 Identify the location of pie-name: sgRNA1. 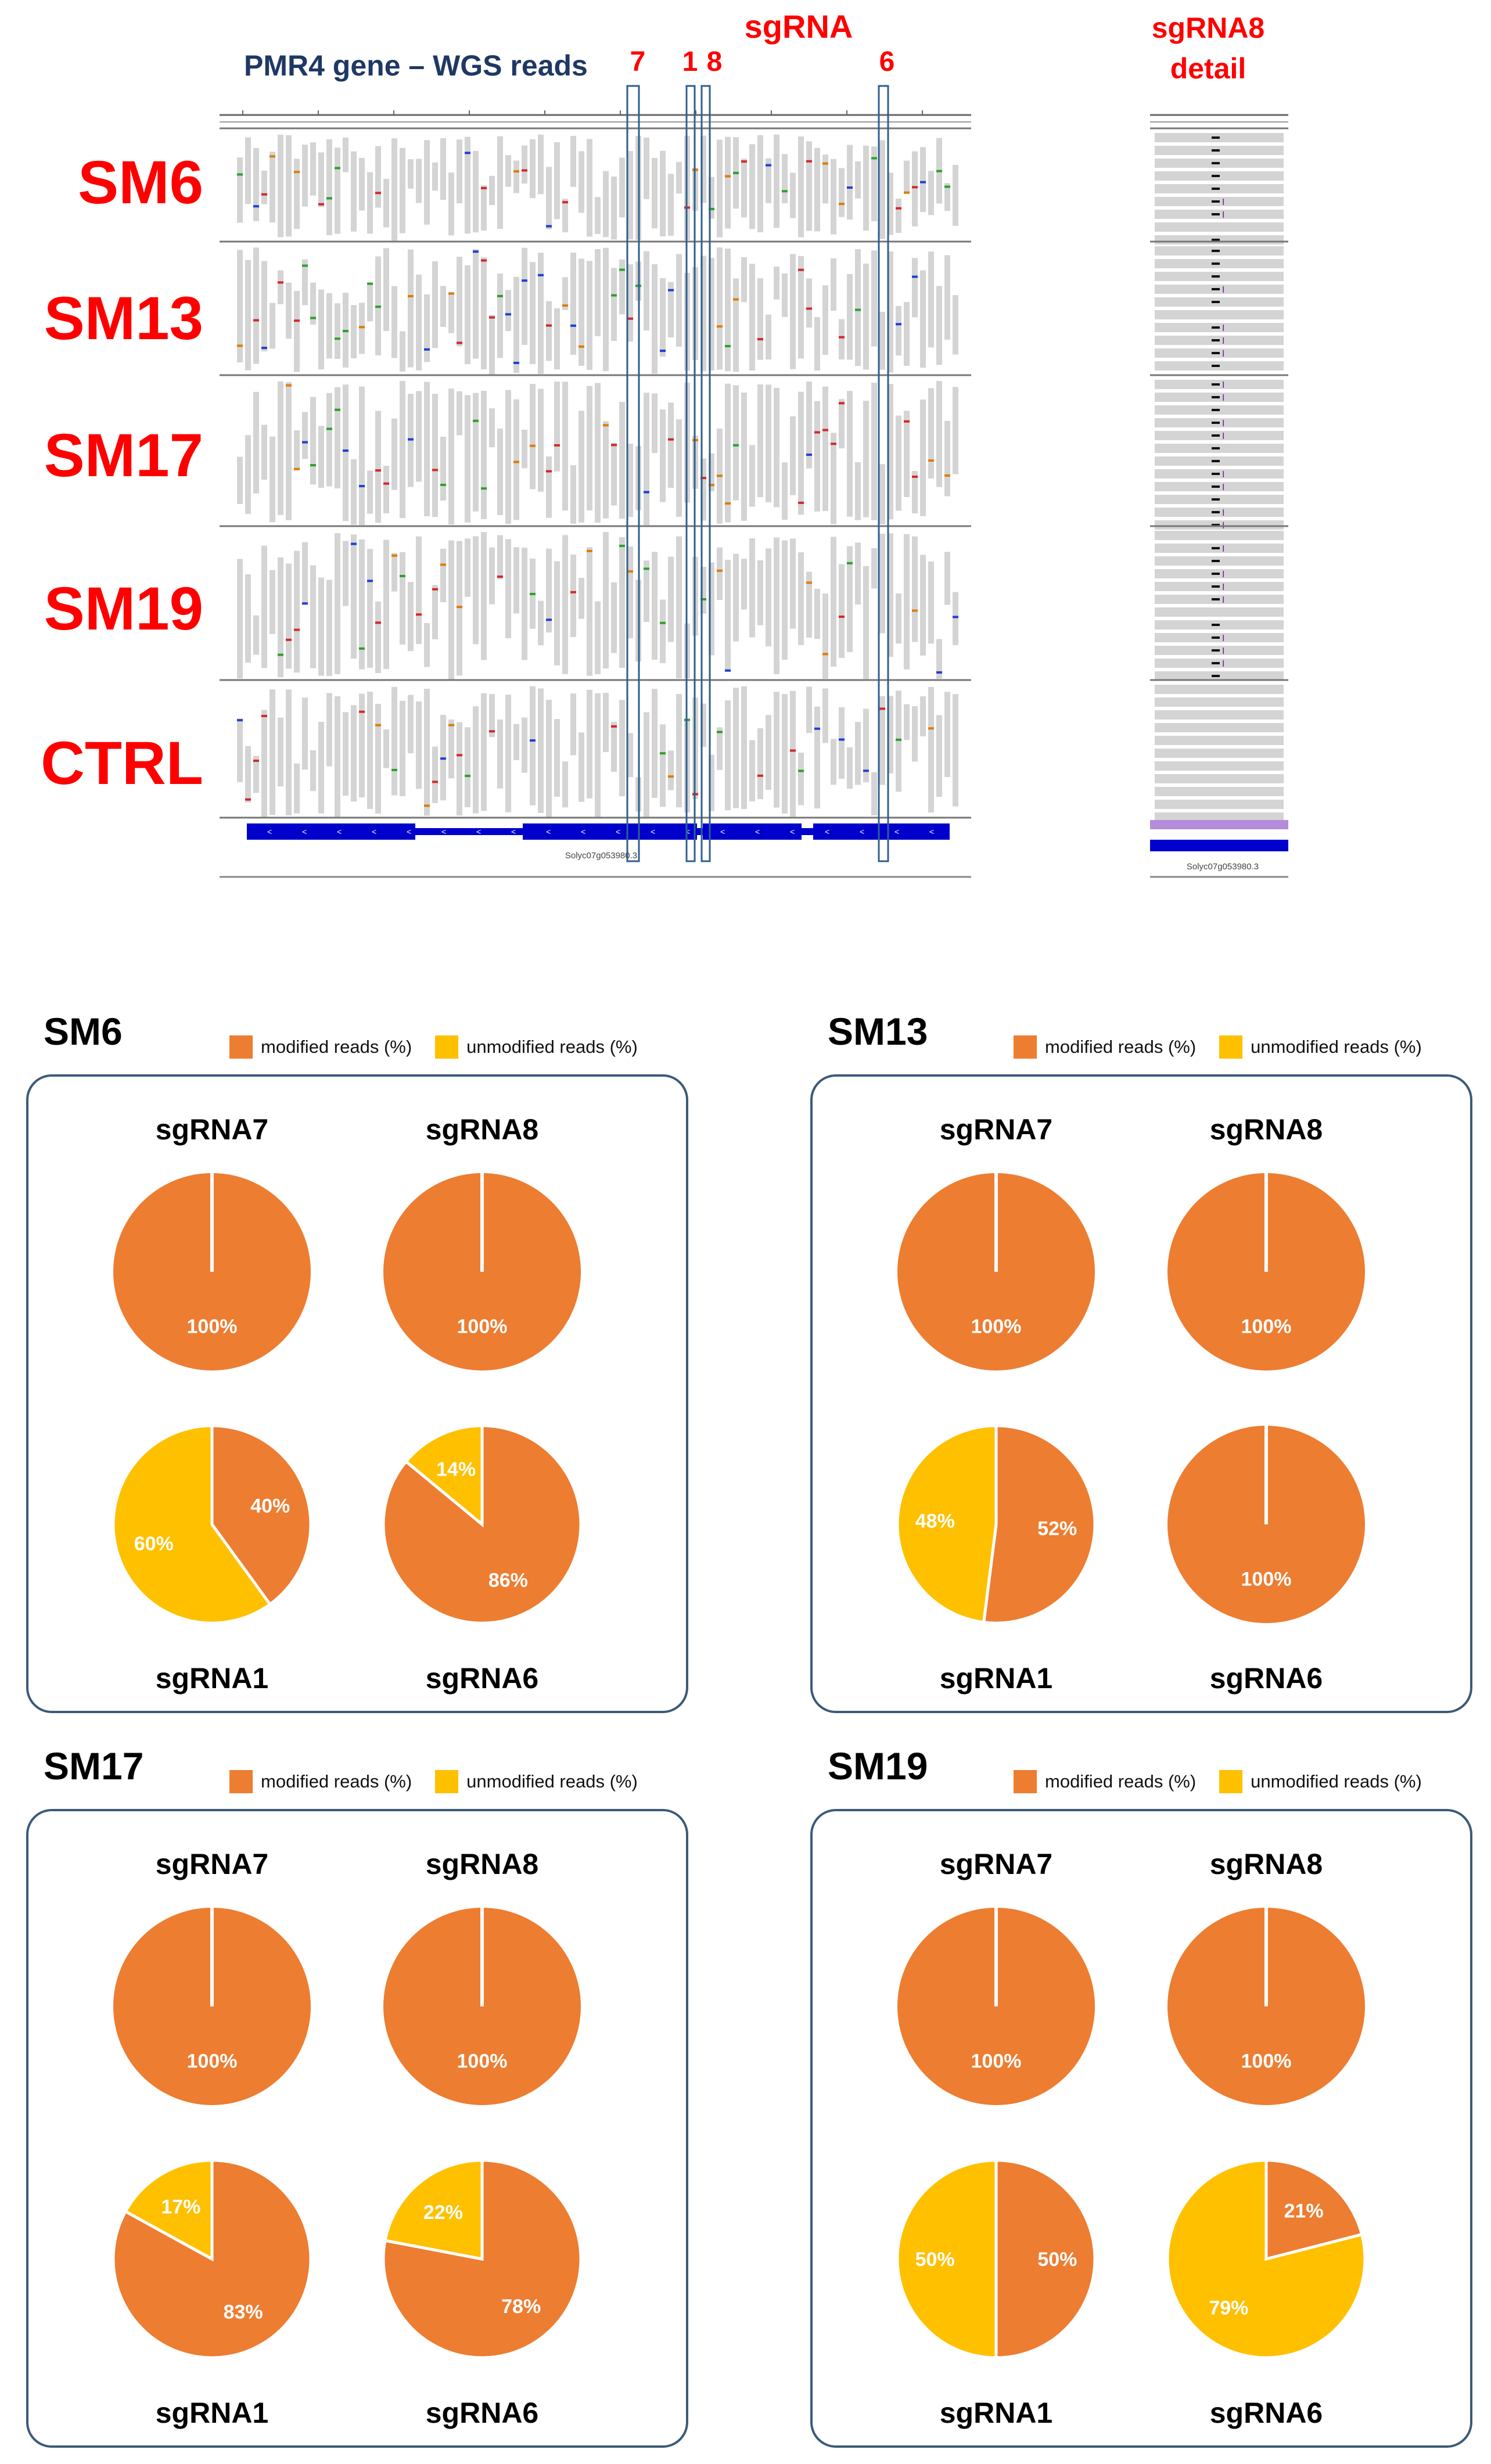
(212, 1679).